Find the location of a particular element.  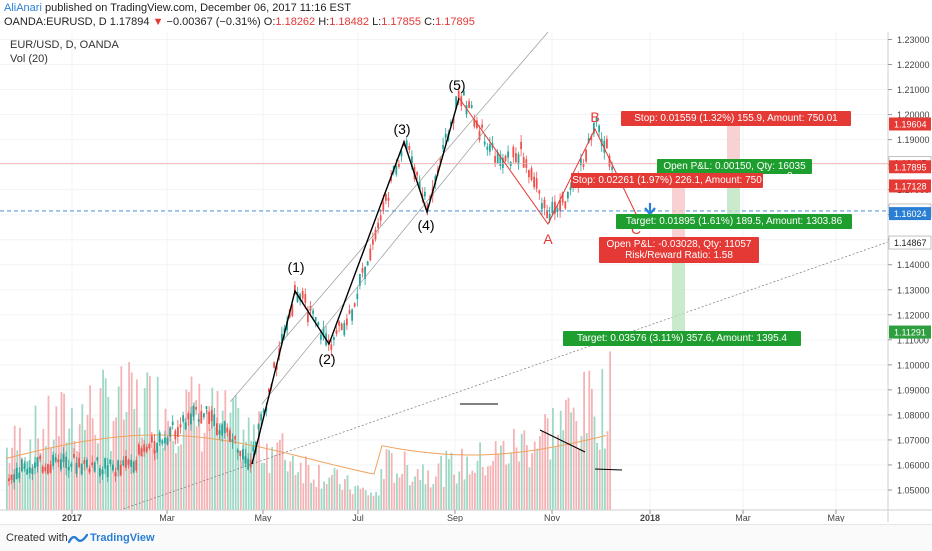

position-1-stop-bg is located at coordinates (736, 118).